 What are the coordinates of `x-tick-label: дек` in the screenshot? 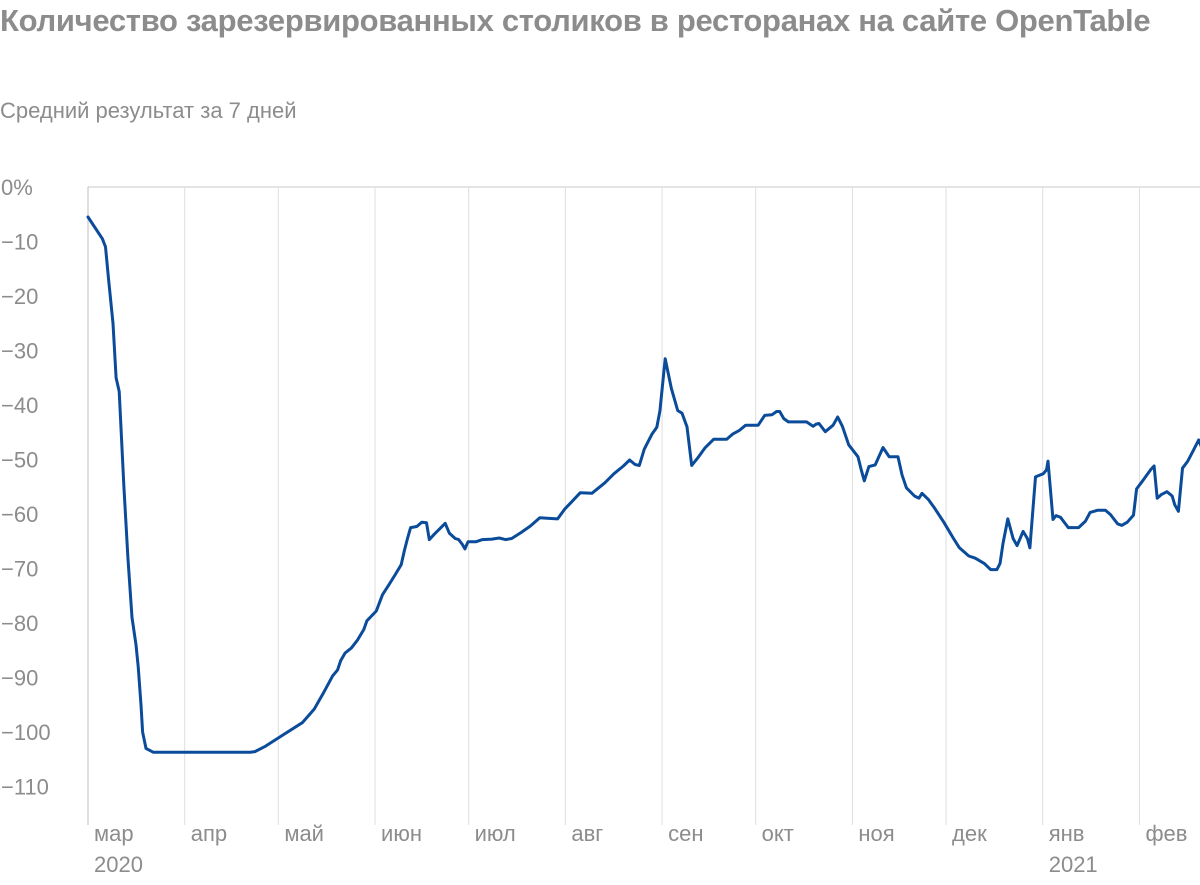 It's located at (969, 833).